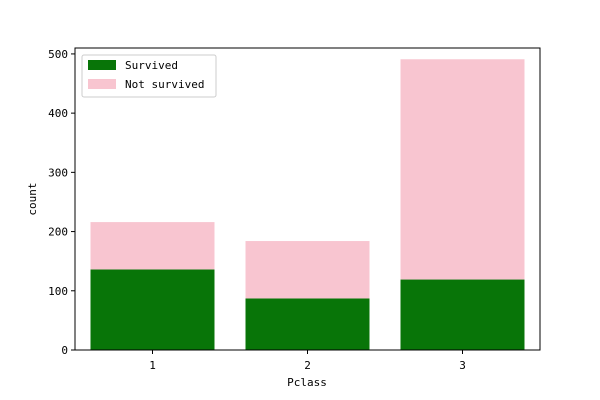  I want to click on y-tick-label: 100, so click(58, 291).